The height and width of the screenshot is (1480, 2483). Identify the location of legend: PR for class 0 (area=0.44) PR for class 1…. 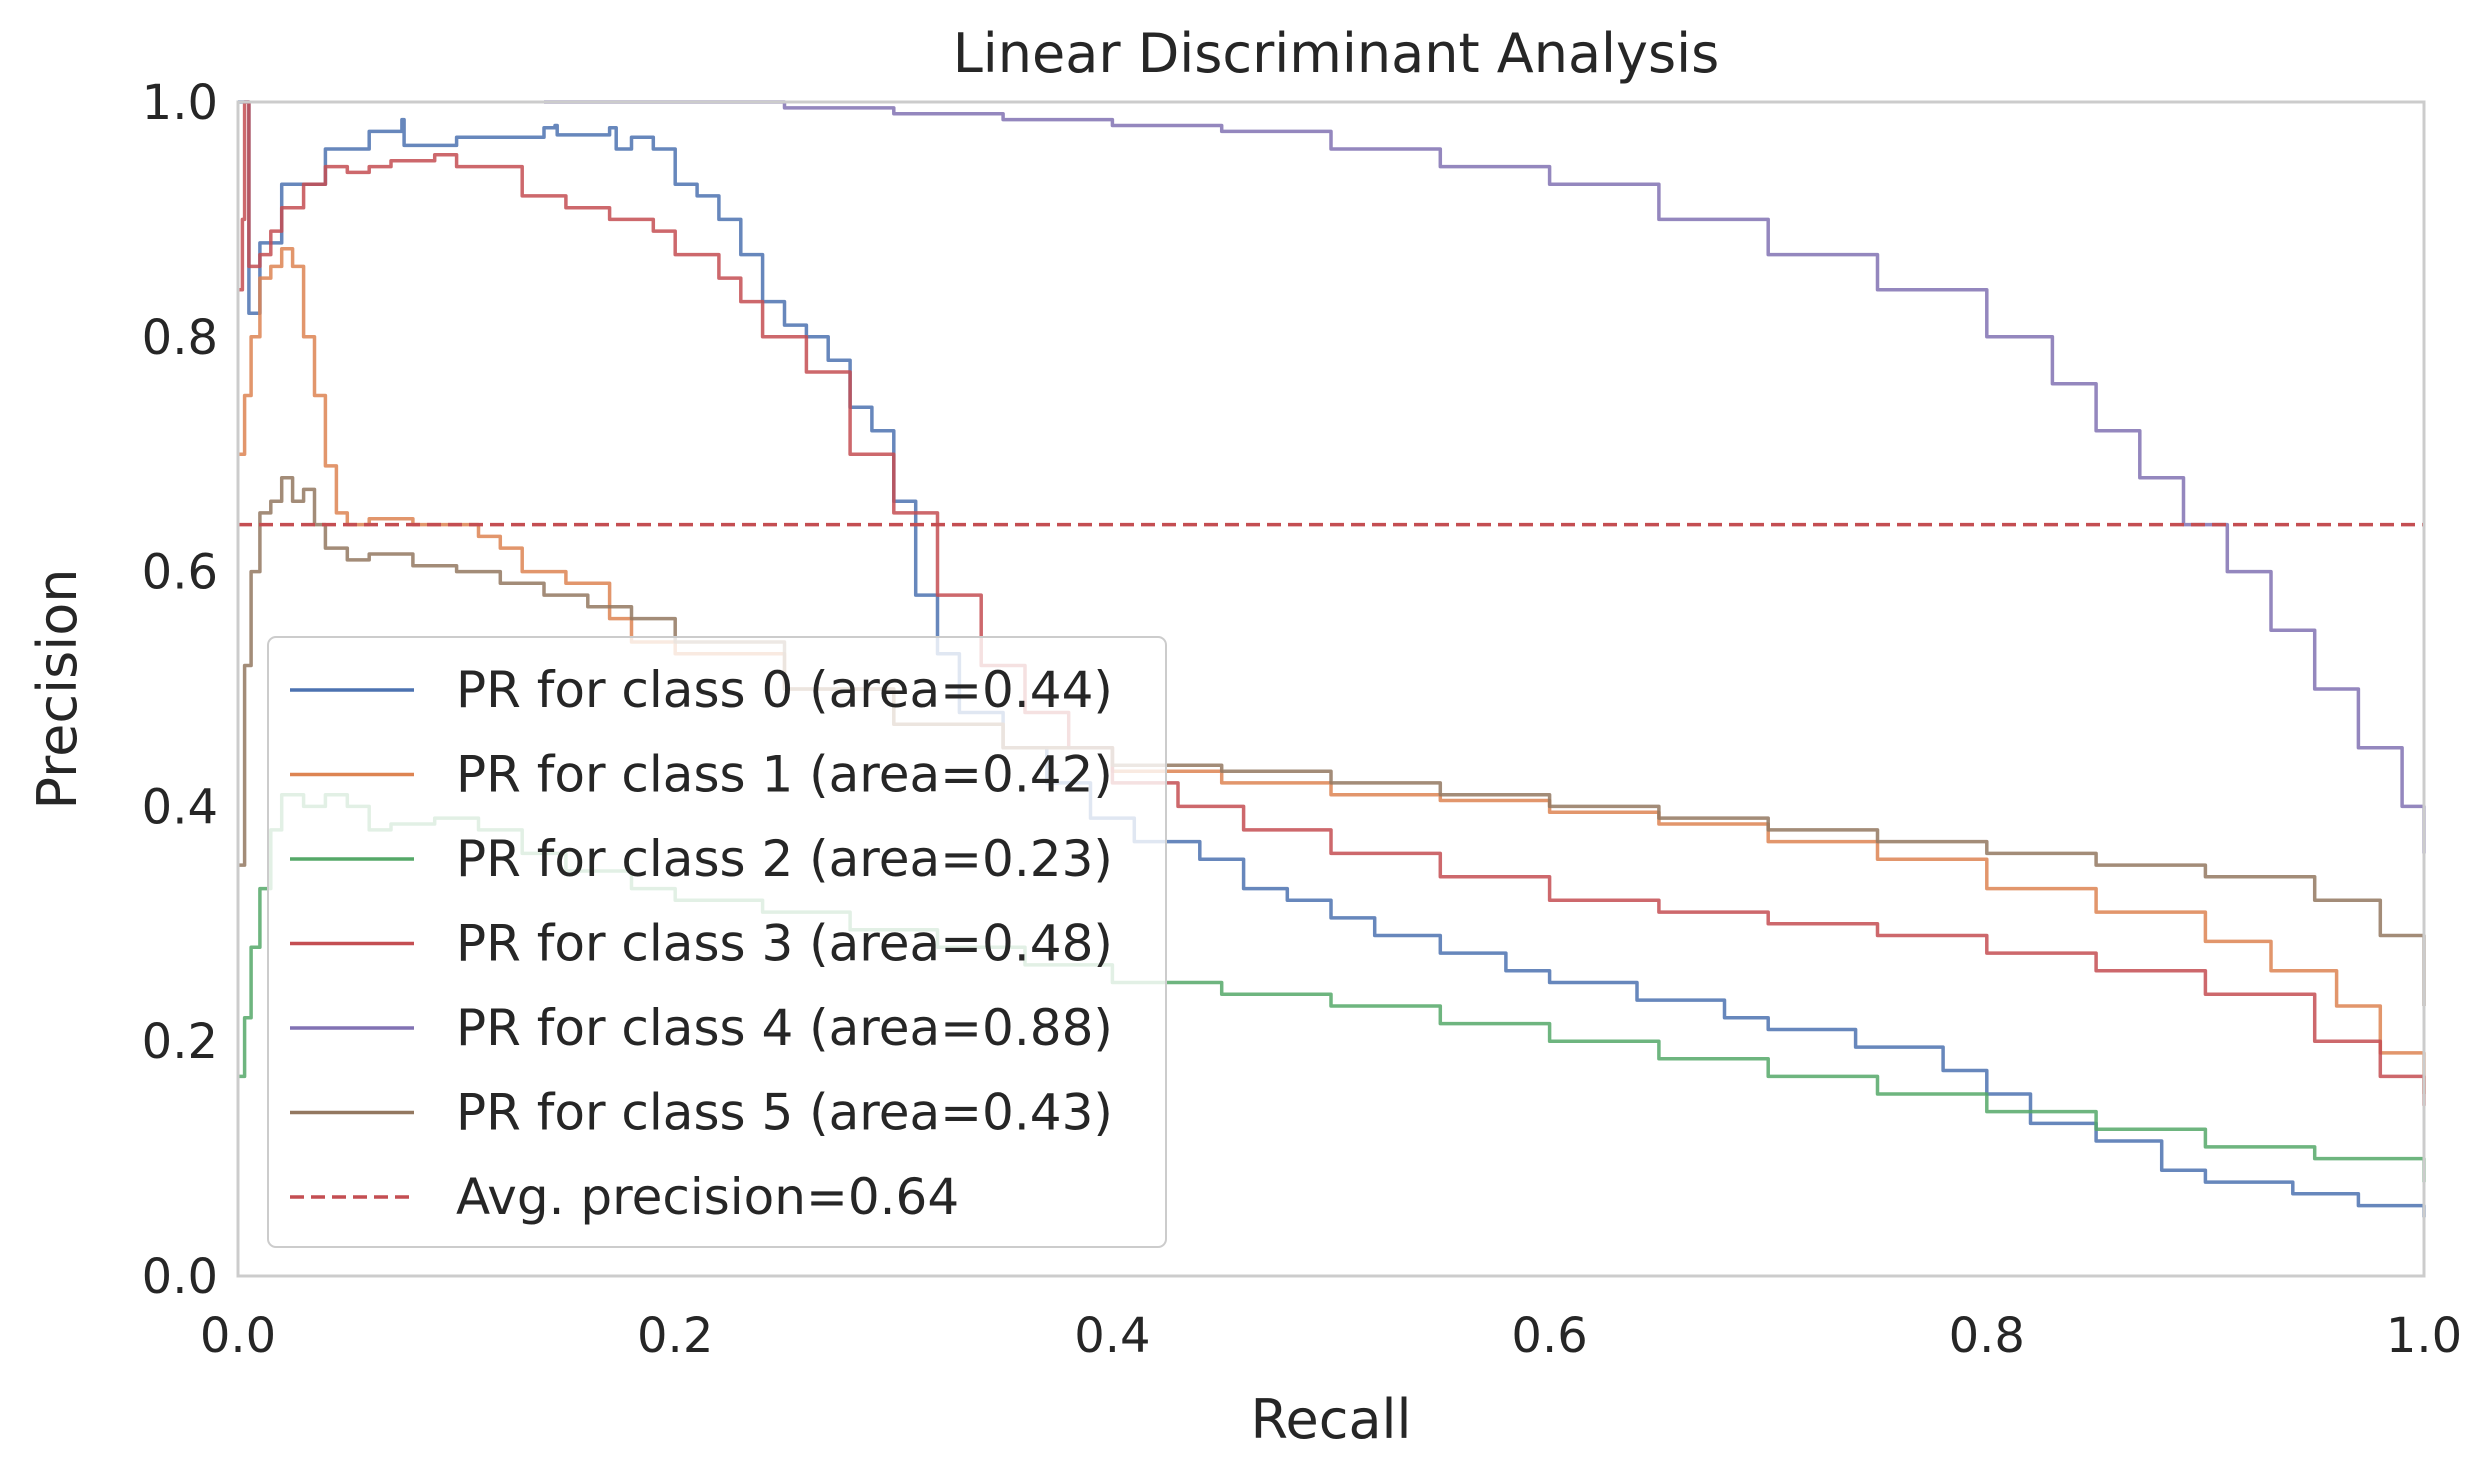
(717, 942).